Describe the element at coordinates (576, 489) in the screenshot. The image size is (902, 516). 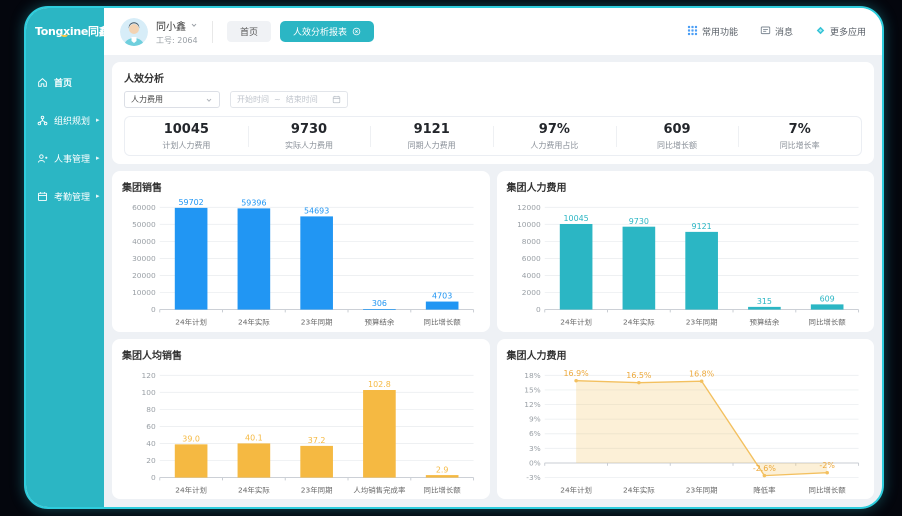
I see `svg-text: 24年计划` at that location.